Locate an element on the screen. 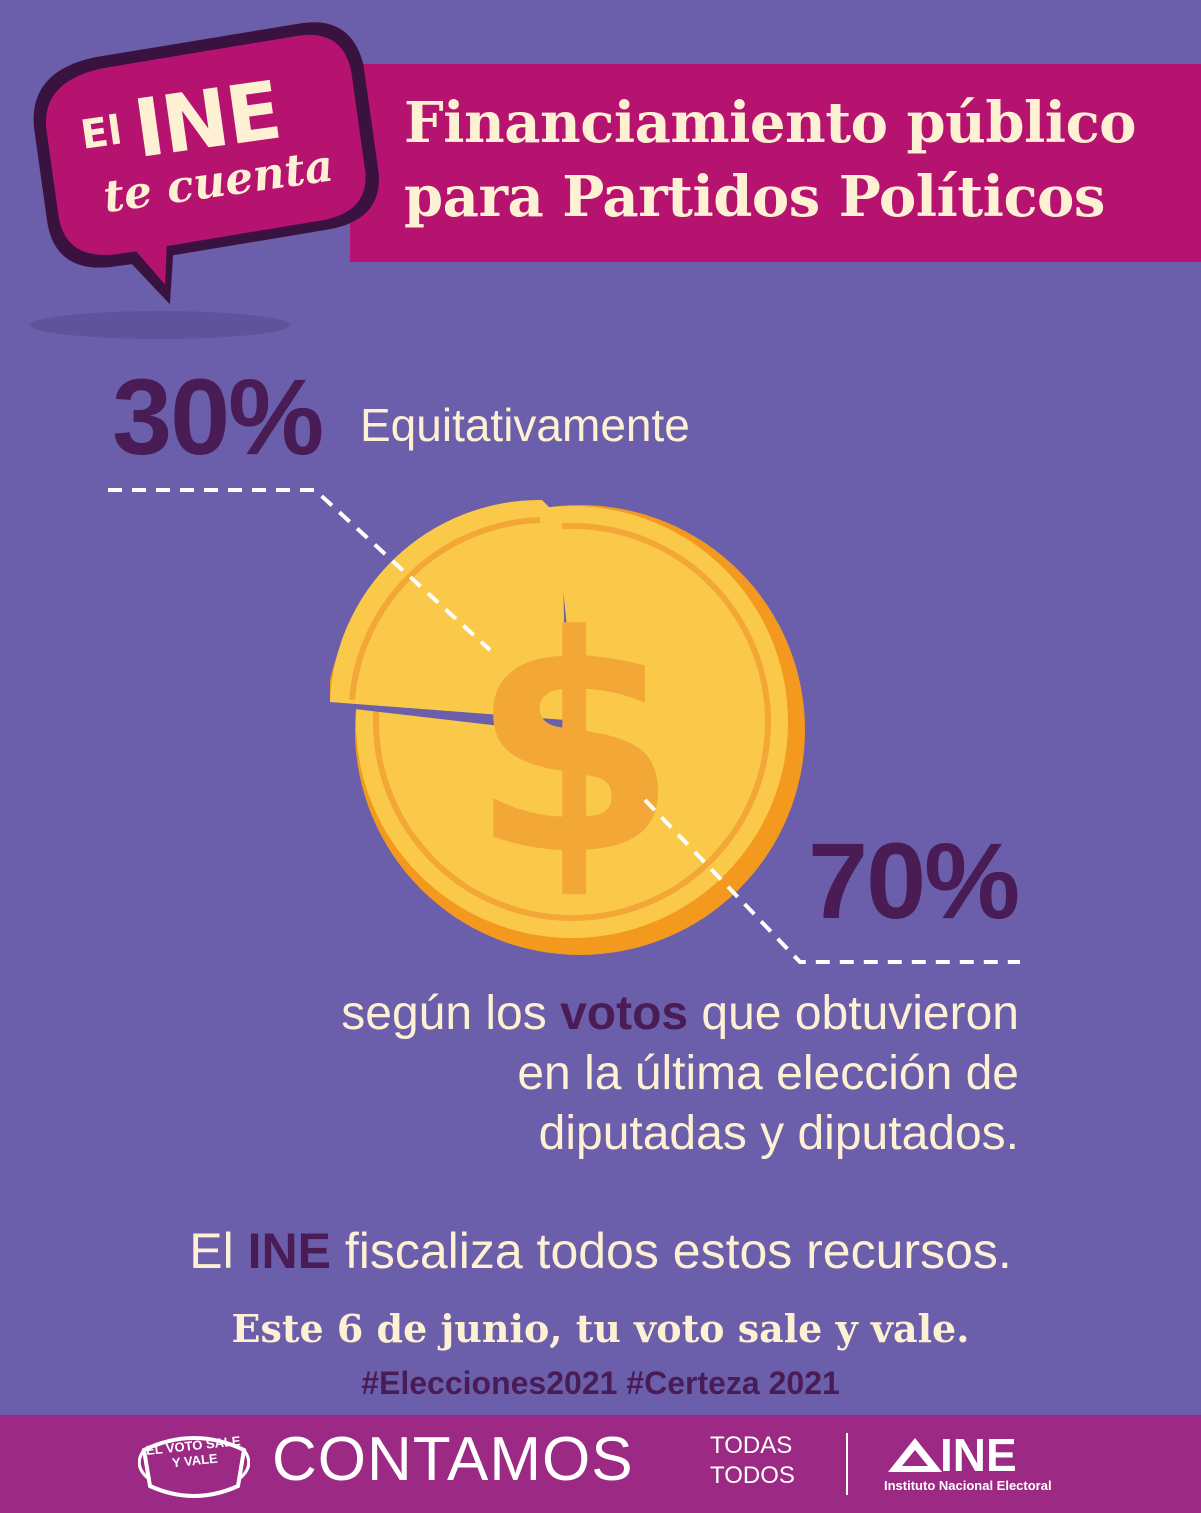 Image resolution: width=1201 pixels, height=1513 pixels. header-banner is located at coordinates (775, 163).